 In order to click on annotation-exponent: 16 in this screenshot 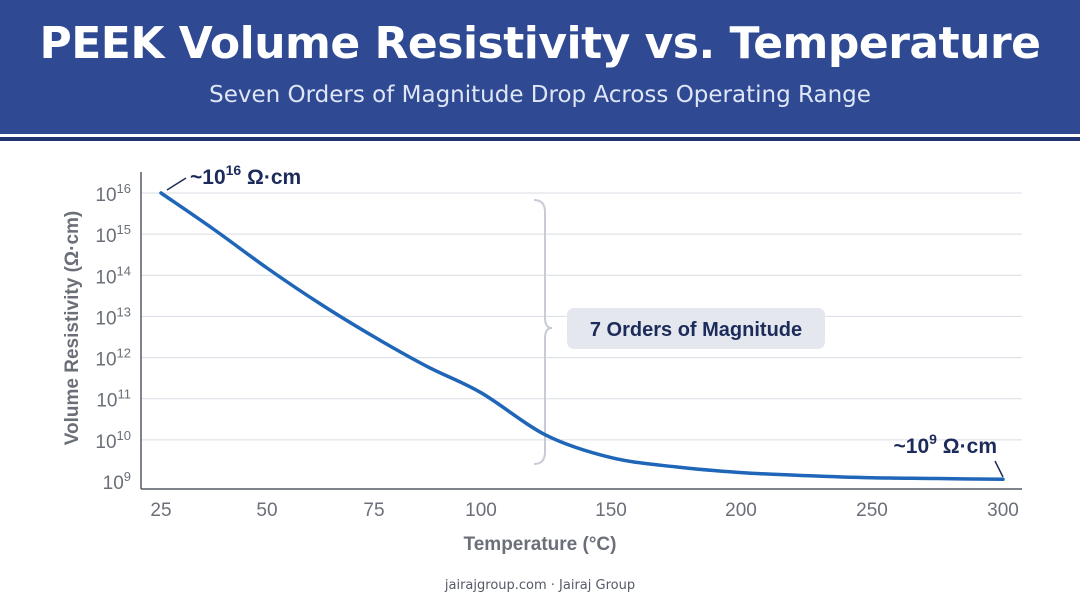, I will do `click(234, 170)`.